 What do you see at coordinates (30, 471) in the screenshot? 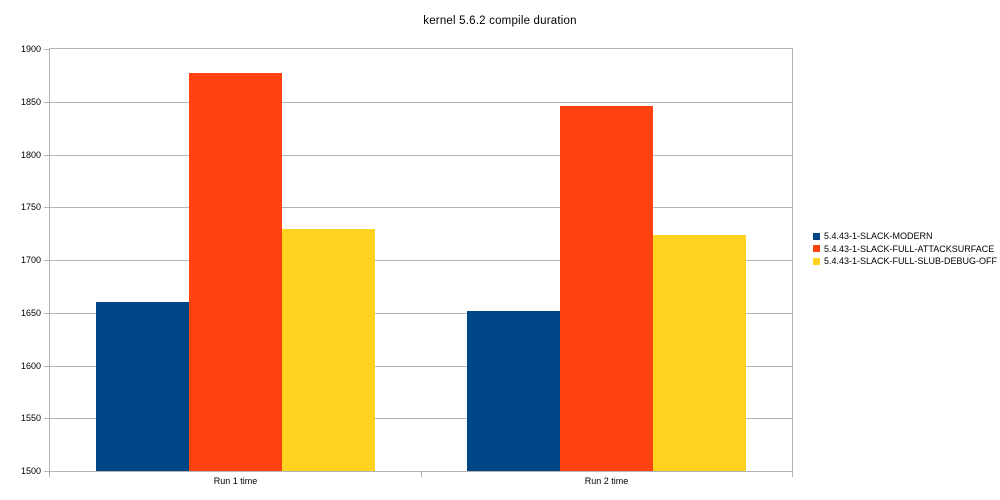
I see `y-tick-label-1500: 1500` at bounding box center [30, 471].